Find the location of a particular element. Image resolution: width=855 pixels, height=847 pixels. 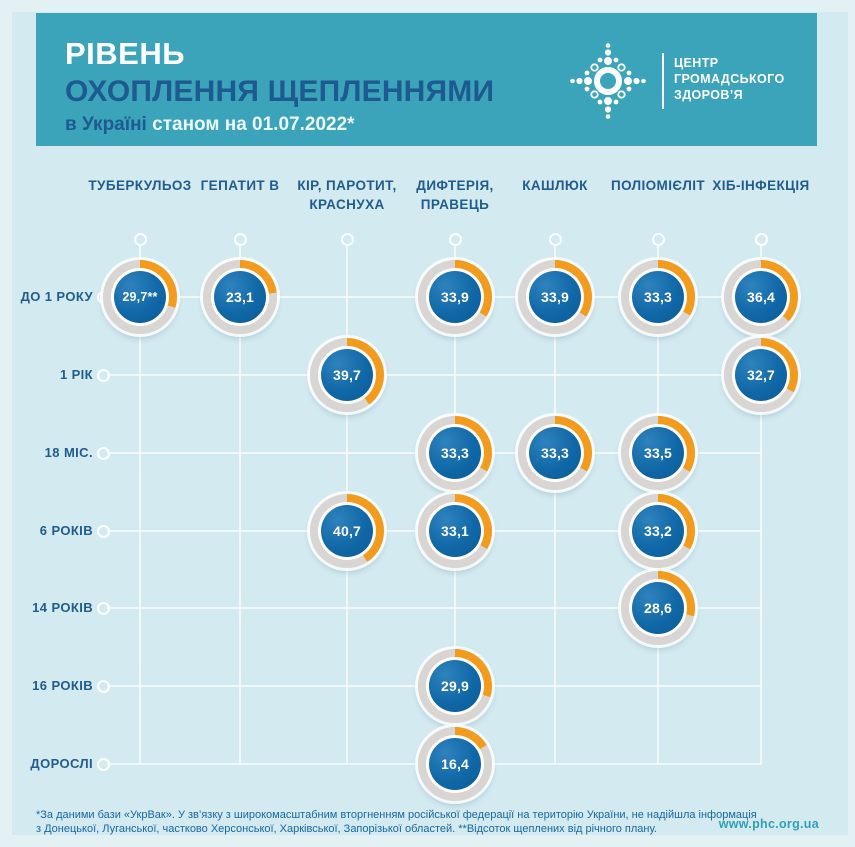

donut-core: 29,7** is located at coordinates (140, 297).